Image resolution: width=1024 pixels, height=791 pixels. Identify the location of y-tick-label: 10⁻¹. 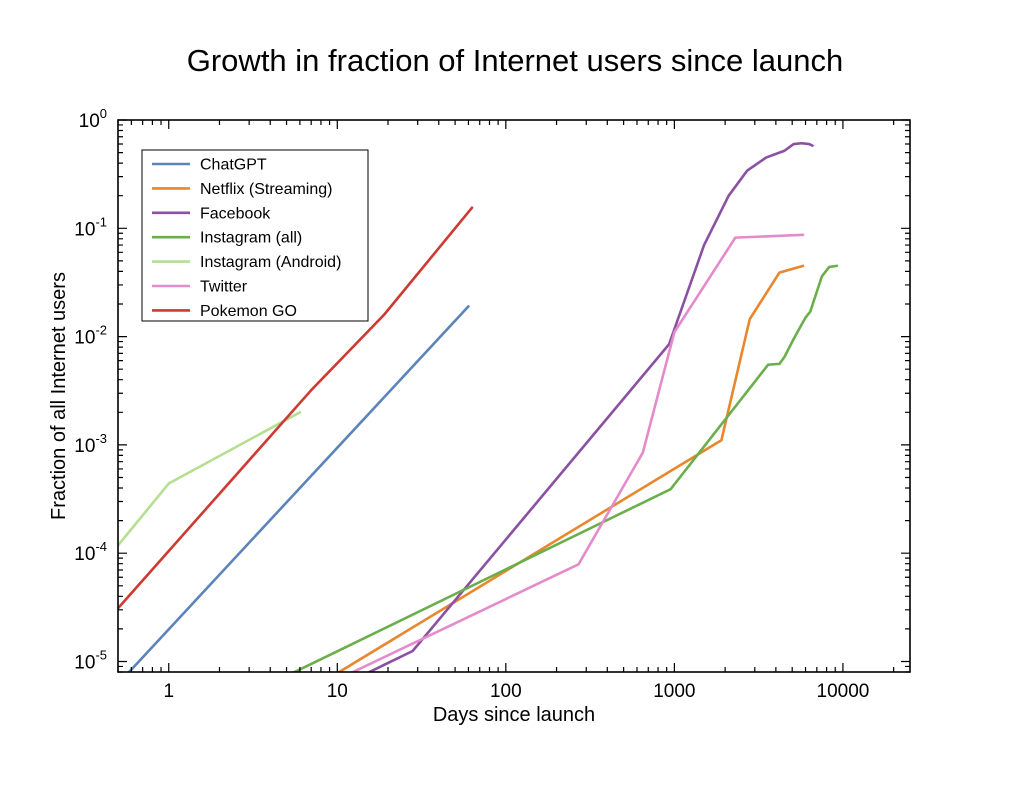
(90, 227).